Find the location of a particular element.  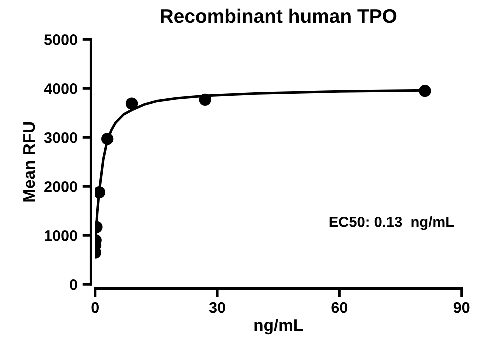

y-tick-label: 3000 is located at coordinates (61, 138).